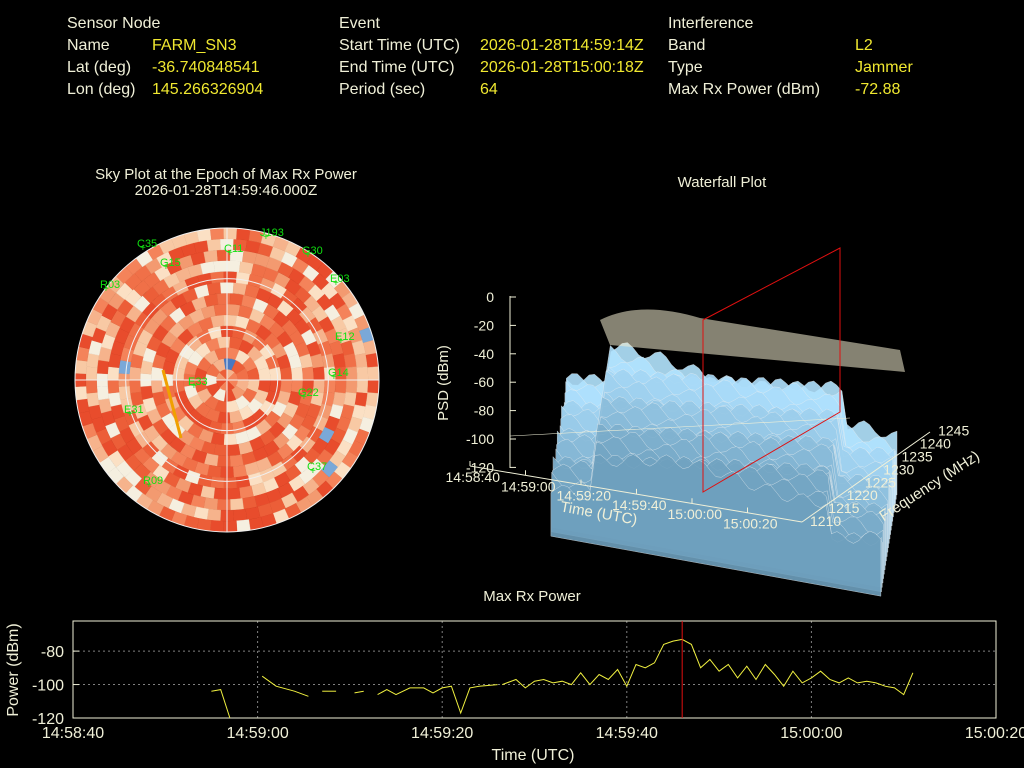  I want to click on event-period-value: 64, so click(489, 89).